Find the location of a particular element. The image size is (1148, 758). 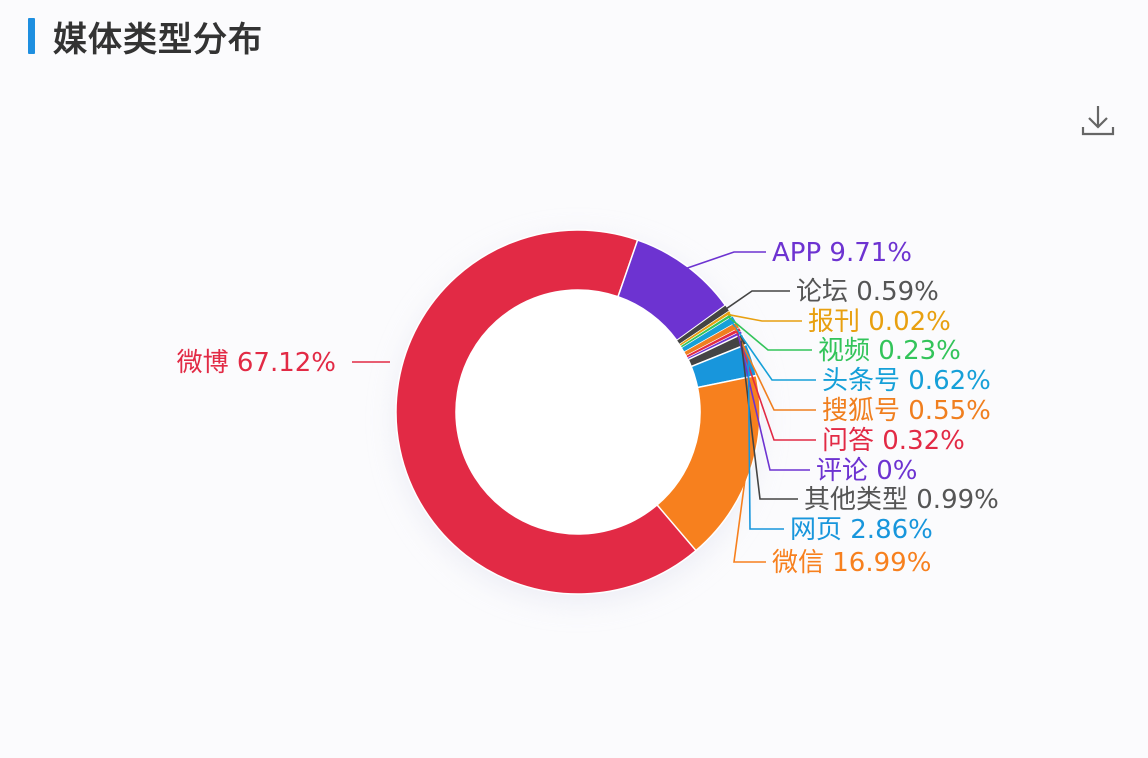

leader-line-其他类型 is located at coordinates (769, 420).